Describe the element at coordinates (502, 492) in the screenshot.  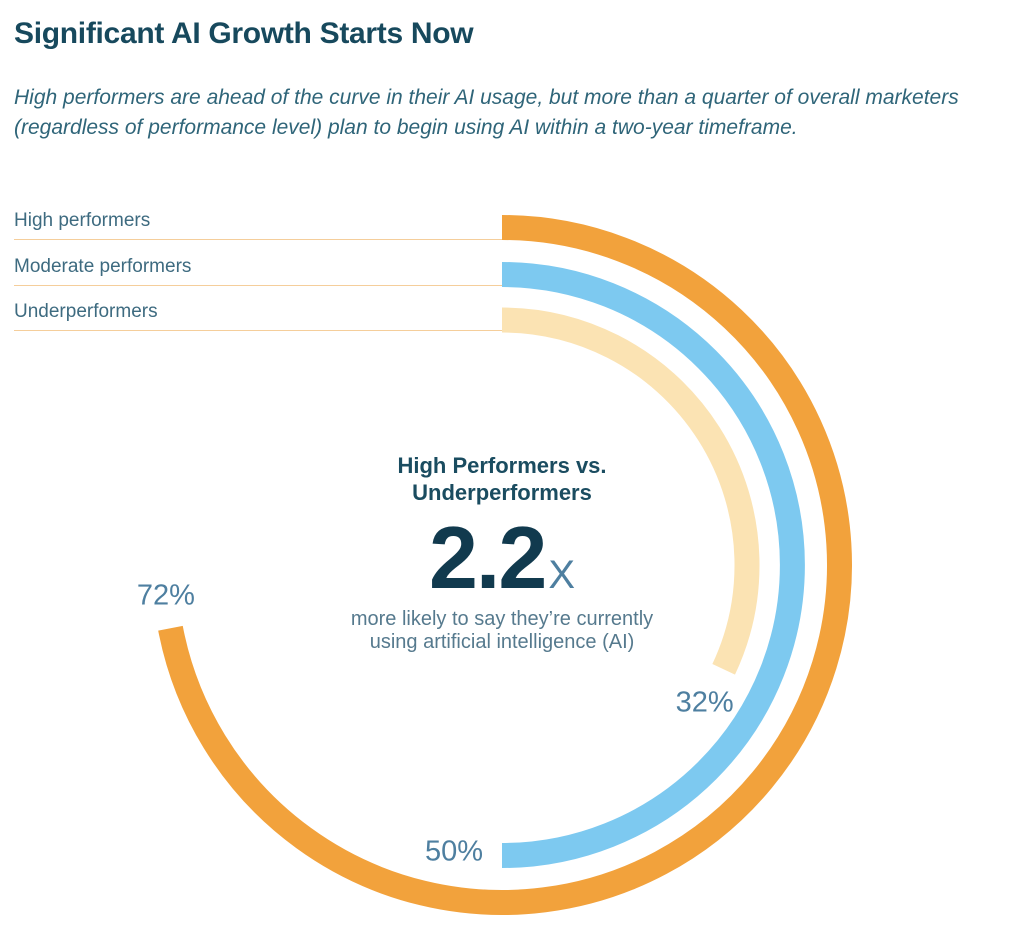
I see `annotation-heading-line2: Underperformers` at that location.